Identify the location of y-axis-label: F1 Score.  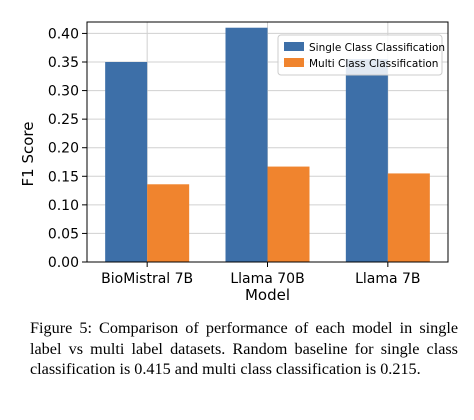
(28, 154).